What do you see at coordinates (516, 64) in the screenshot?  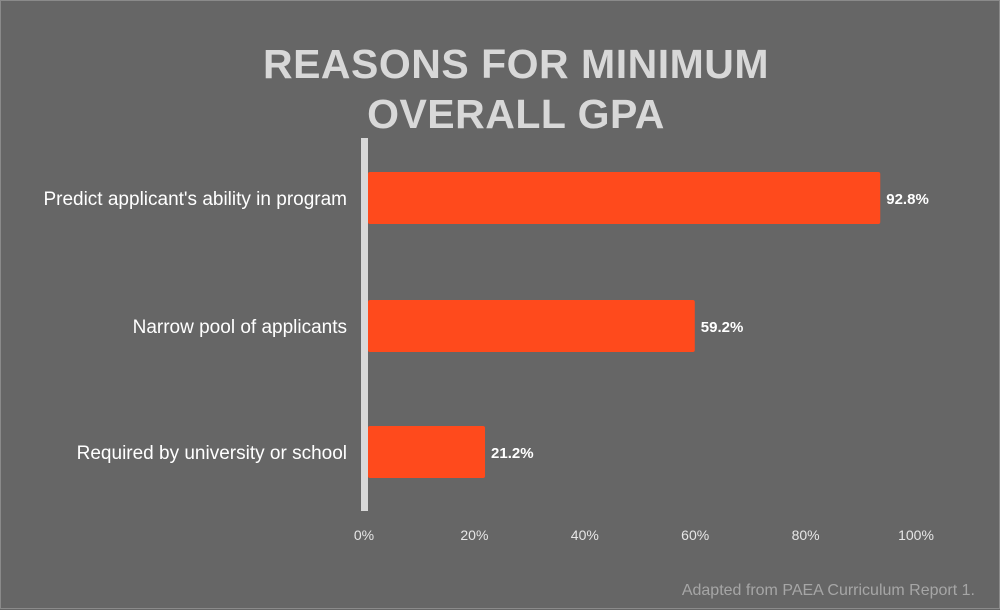 I see `chart-title-line-1: REASONS FOR MINIMUM` at bounding box center [516, 64].